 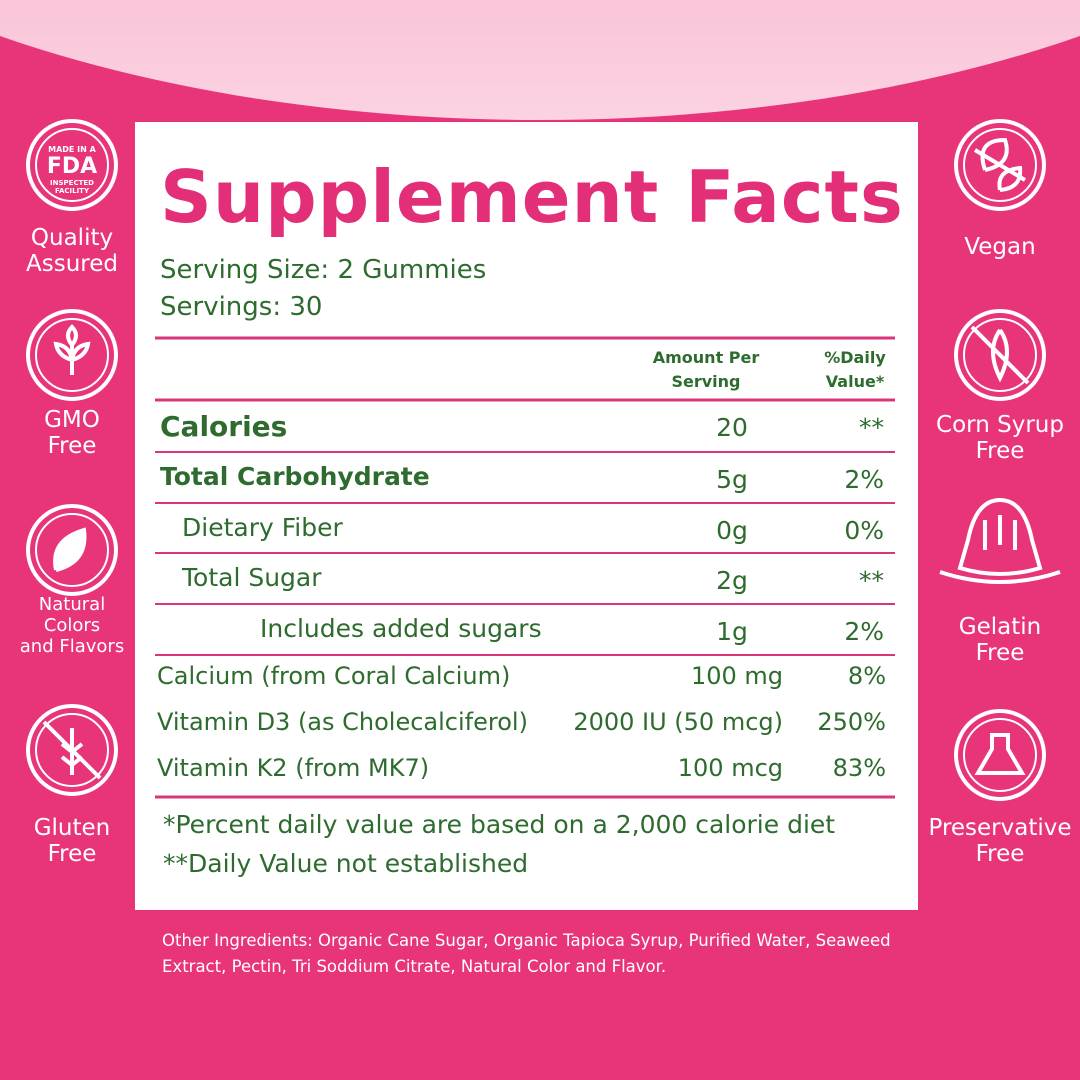 I want to click on header-text: Value*, so click(x=855, y=381).